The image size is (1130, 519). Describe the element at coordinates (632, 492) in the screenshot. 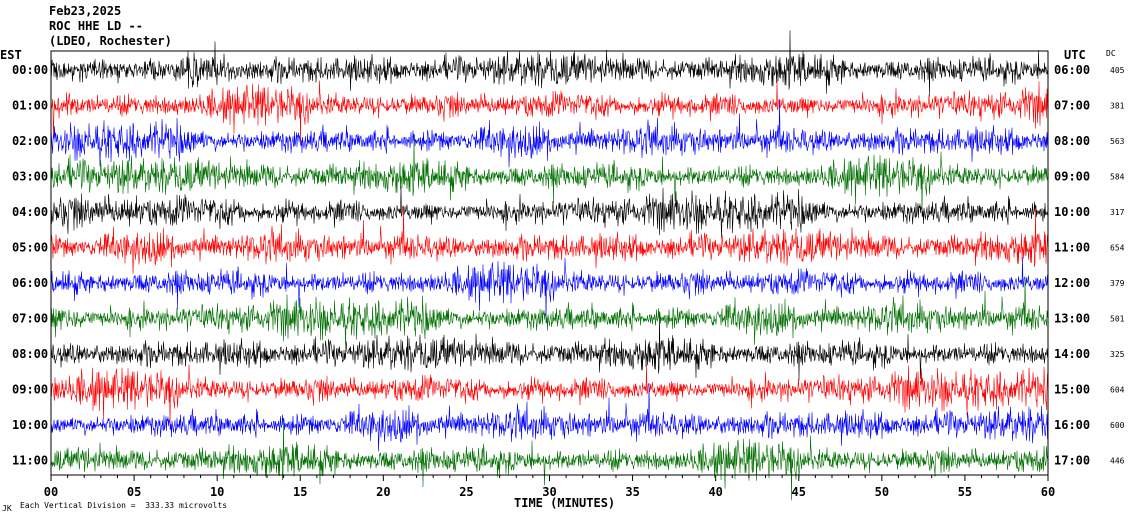

I see `x-tick-label: 35` at that location.